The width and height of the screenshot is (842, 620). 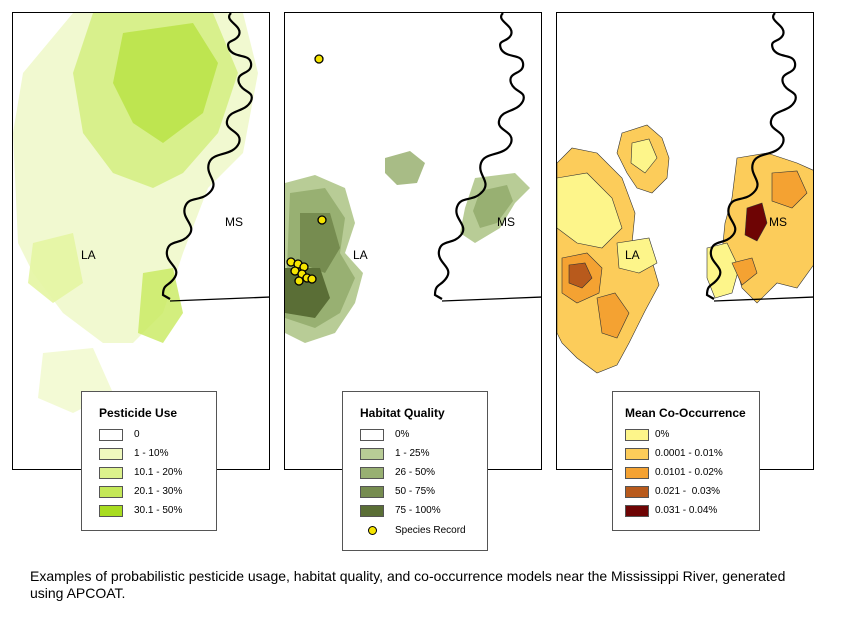 What do you see at coordinates (394, 453) in the screenshot?
I see `legend-item: 1 - 25%` at bounding box center [394, 453].